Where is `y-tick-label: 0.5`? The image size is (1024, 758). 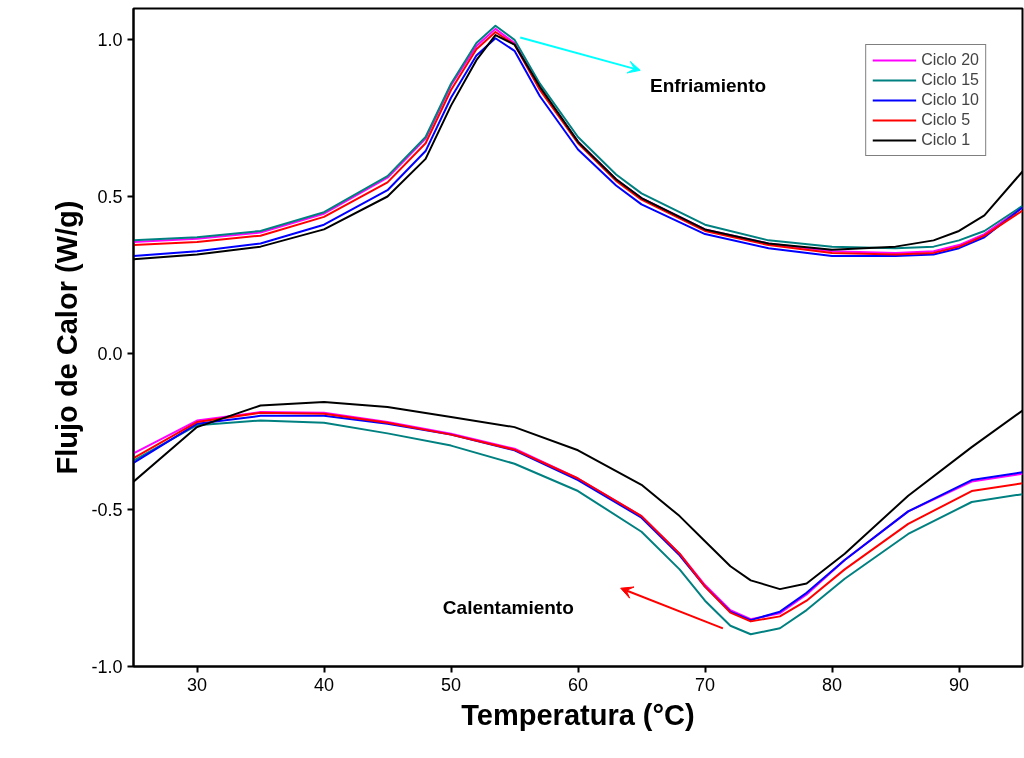 y-tick-label: 0.5 is located at coordinates (110, 197).